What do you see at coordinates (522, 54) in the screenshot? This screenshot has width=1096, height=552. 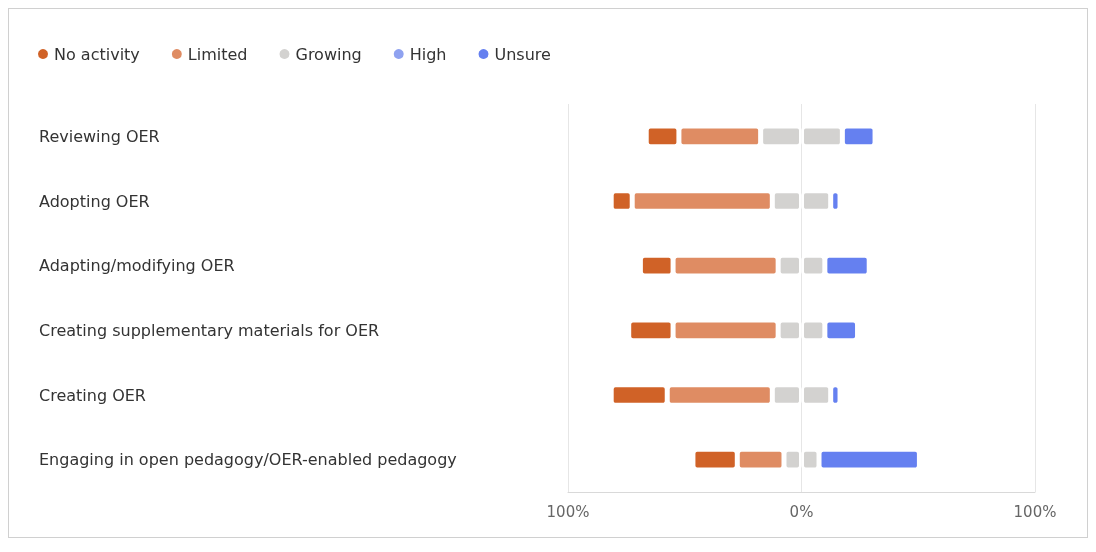 I see `legend-label: Unsure` at bounding box center [522, 54].